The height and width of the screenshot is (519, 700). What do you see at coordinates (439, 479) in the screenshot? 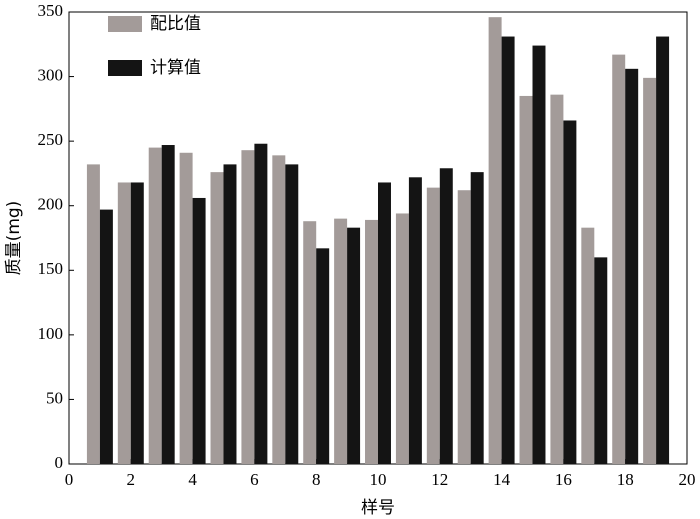
I see `x-tick-label: 12` at bounding box center [439, 479].